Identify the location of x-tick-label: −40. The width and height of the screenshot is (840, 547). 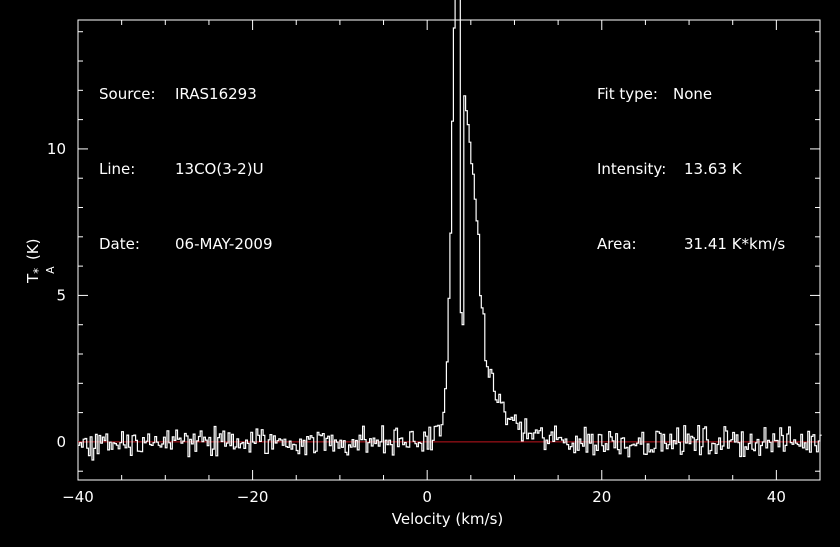
(78, 497).